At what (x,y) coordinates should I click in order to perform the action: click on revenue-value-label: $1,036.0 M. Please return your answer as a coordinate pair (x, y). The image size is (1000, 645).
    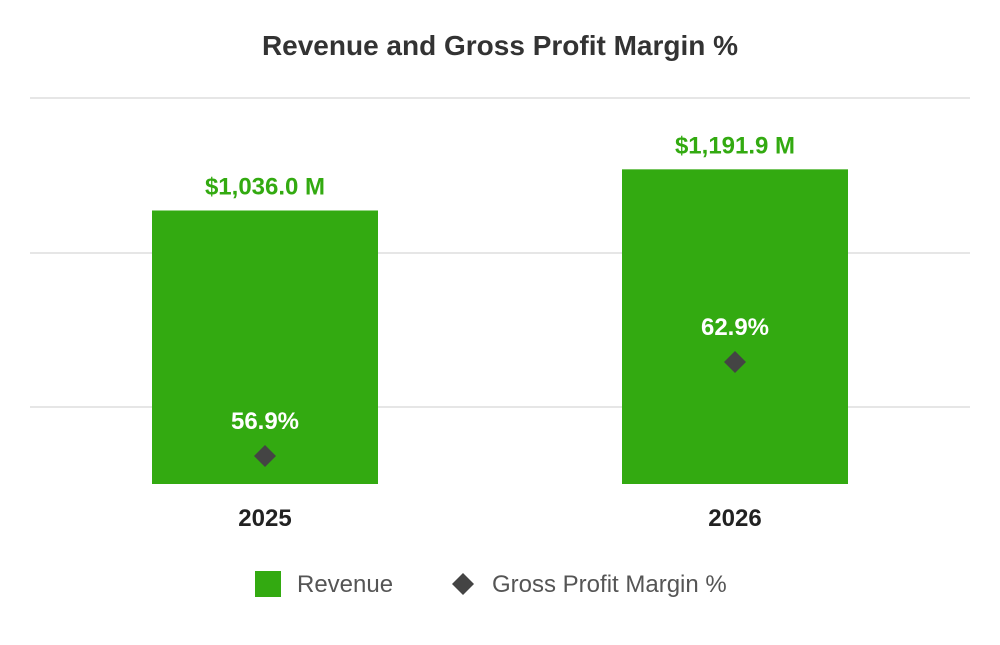
    Looking at the image, I should click on (265, 186).